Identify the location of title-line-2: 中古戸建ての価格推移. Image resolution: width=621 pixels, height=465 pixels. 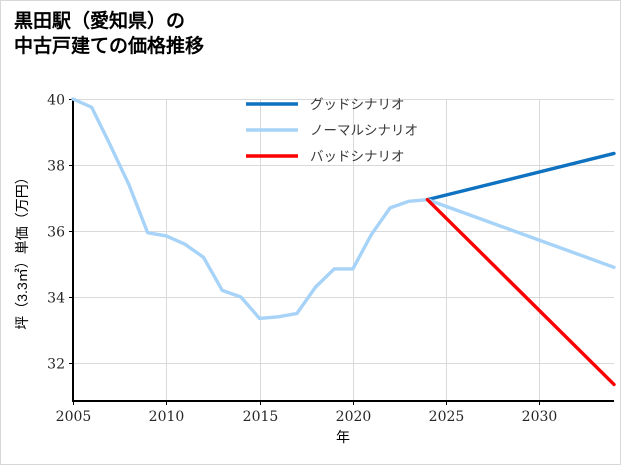
(109, 47).